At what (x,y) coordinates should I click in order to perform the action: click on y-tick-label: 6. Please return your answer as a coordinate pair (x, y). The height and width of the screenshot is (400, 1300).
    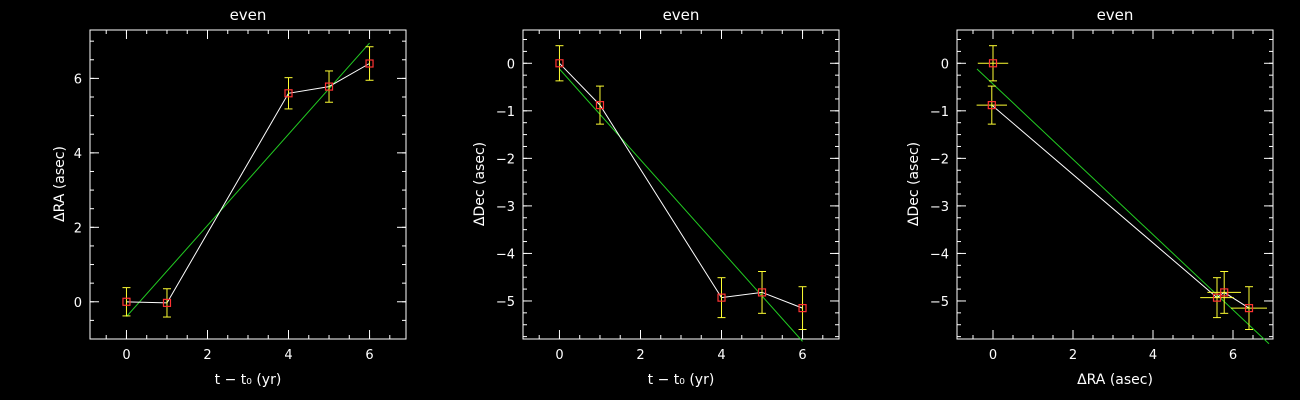
    Looking at the image, I should click on (78, 79).